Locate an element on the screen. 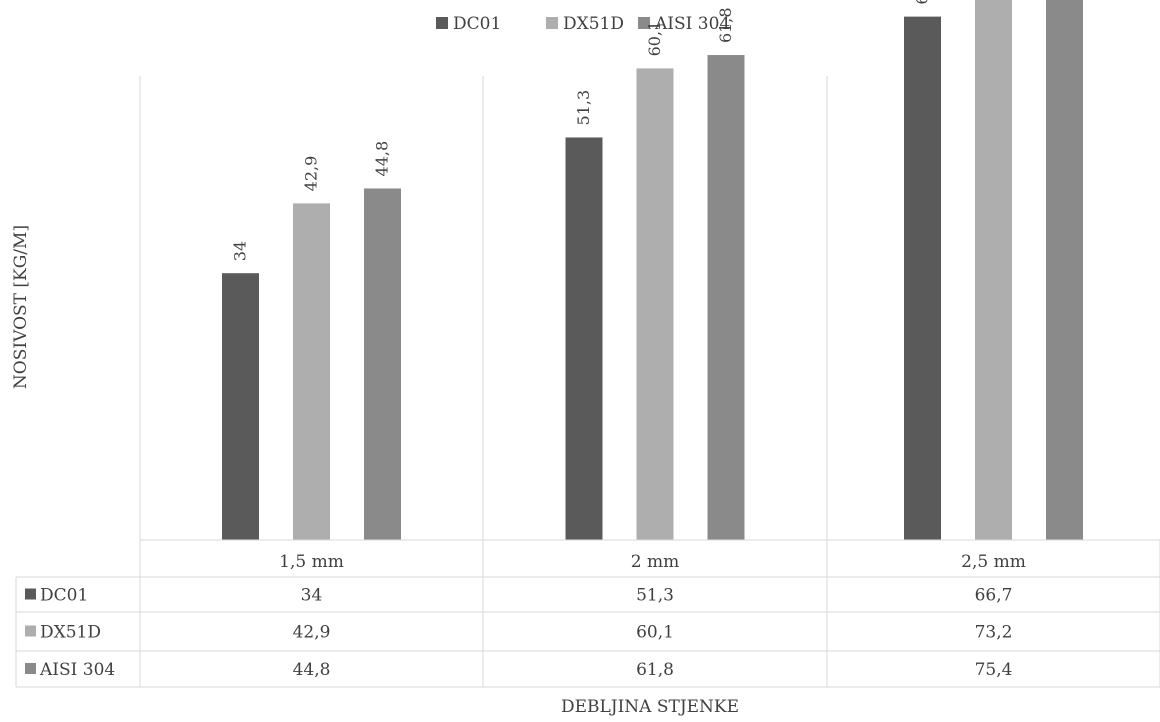 This screenshot has height=722, width=1160. legend-swatch-dx51d is located at coordinates (552, 23).